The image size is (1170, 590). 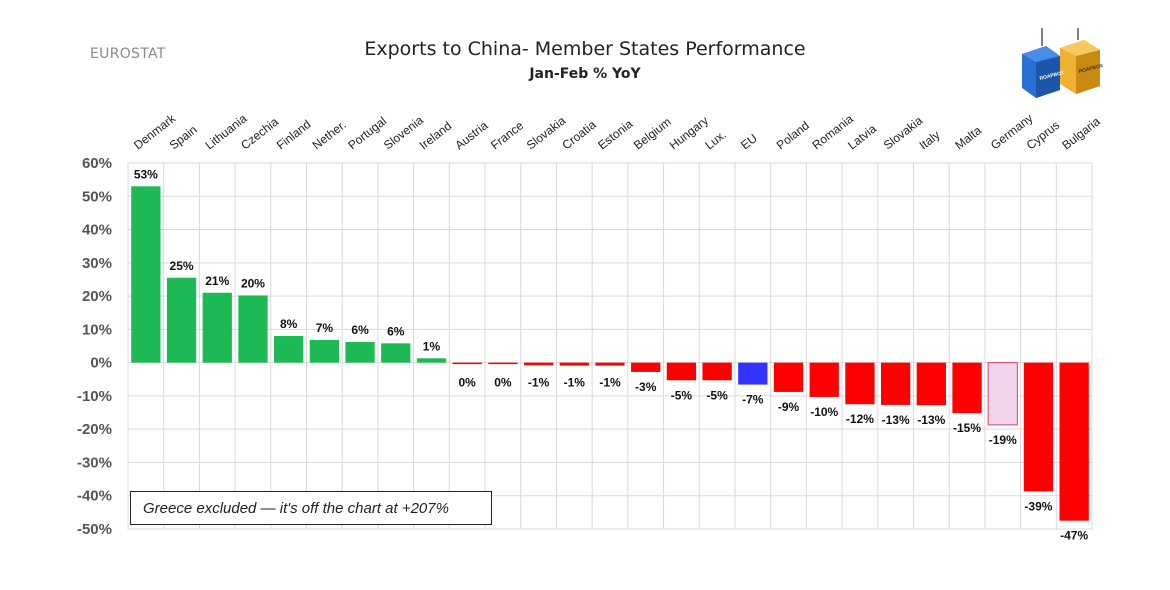 I want to click on y-tick-label: -40%, so click(x=94, y=496).